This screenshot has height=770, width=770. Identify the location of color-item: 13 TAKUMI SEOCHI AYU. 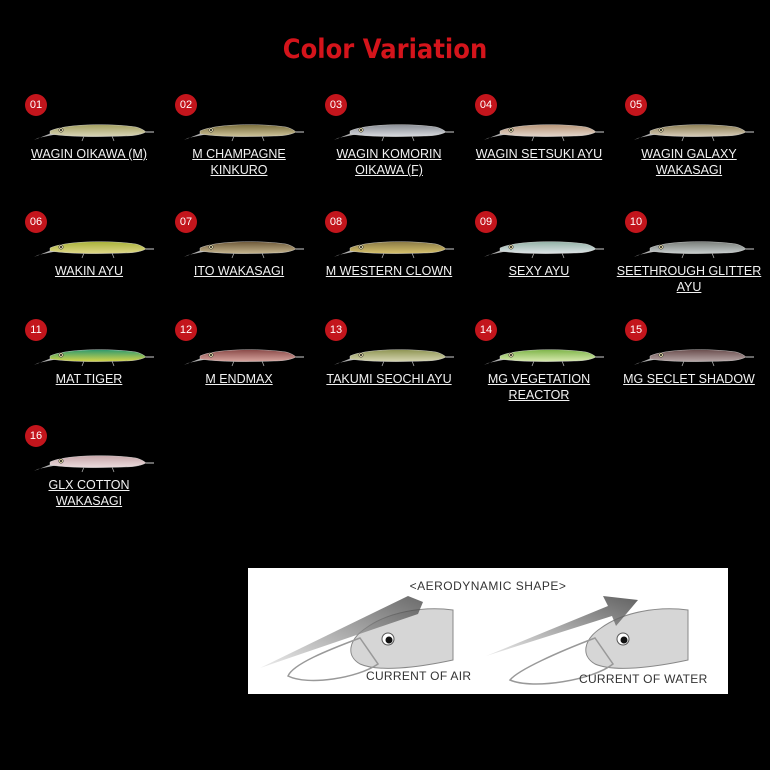
(389, 369).